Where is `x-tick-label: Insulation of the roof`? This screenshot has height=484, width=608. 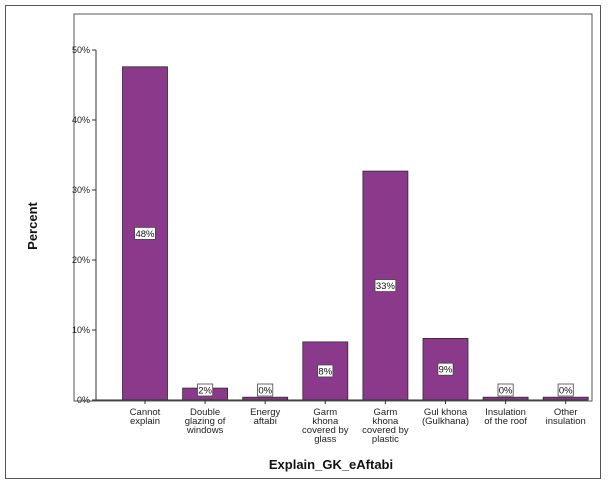 x-tick-label: Insulation of the roof is located at coordinates (505, 417).